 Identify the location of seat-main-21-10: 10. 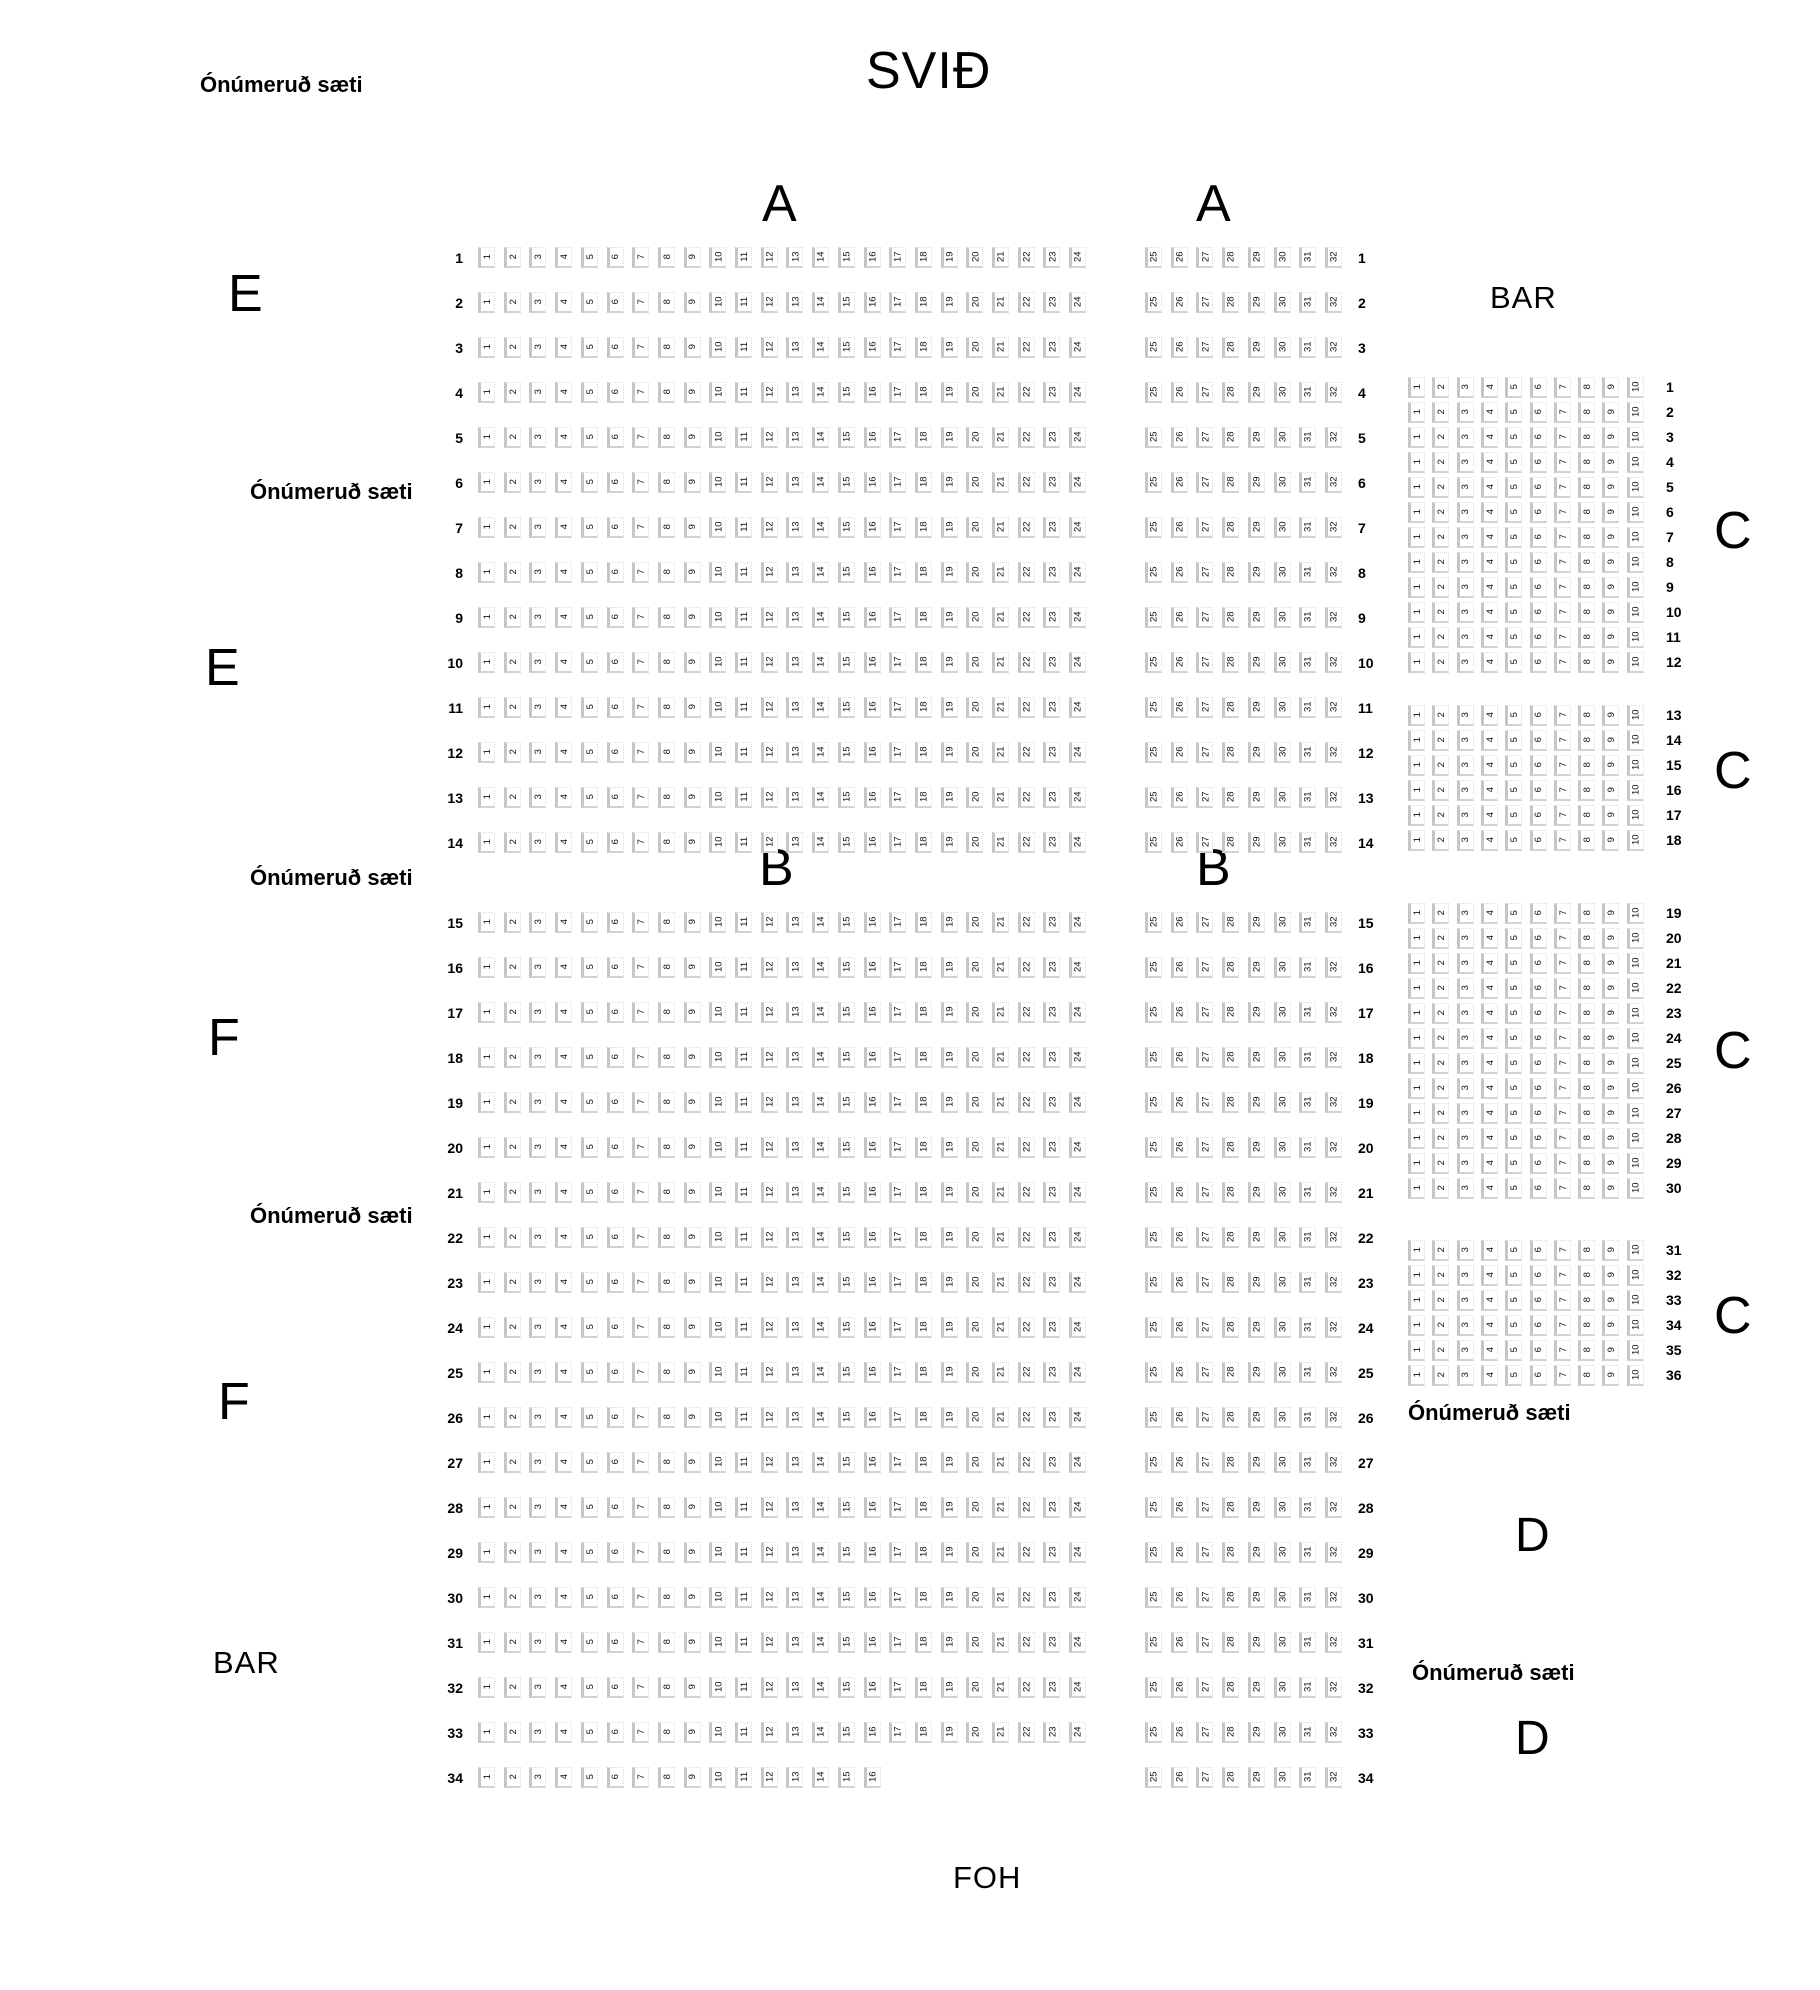
(718, 1192).